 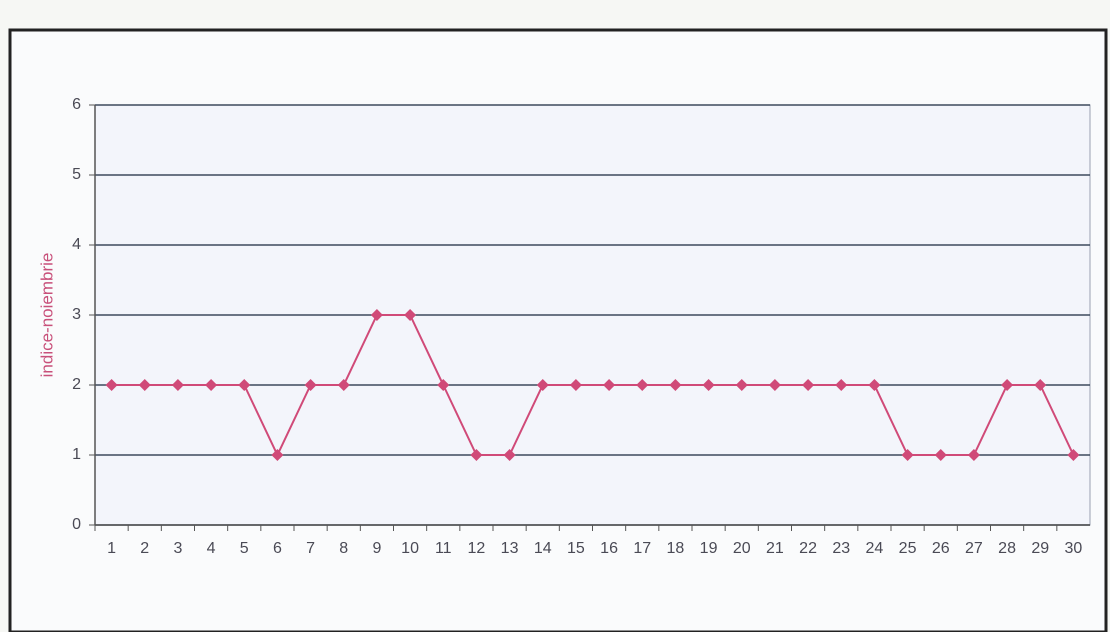 I want to click on y-tick-label: 1, so click(x=76, y=454).